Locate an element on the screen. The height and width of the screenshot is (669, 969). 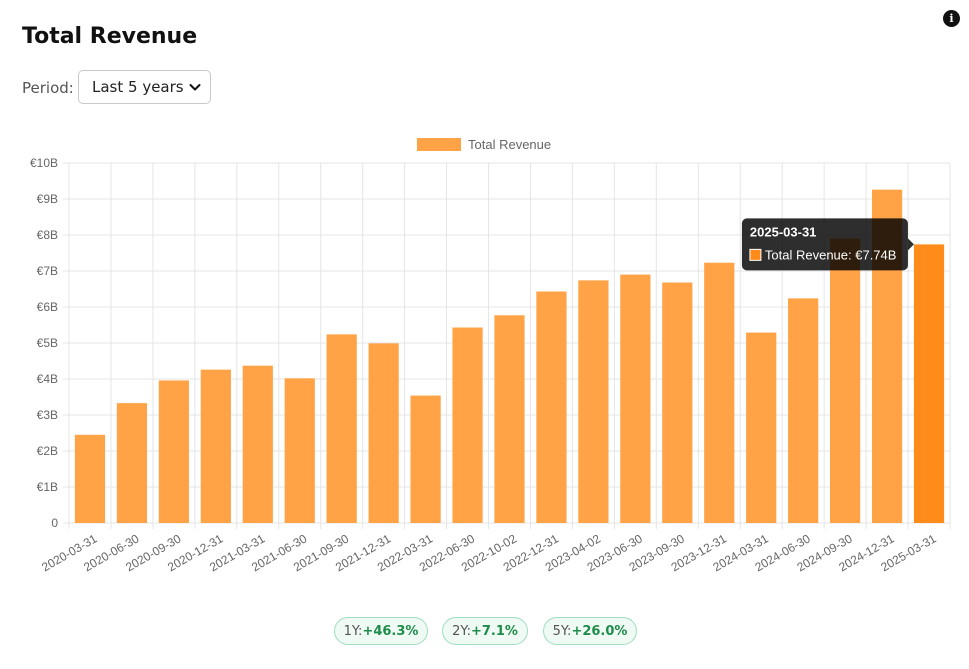
legend-swatch is located at coordinates (439, 144).